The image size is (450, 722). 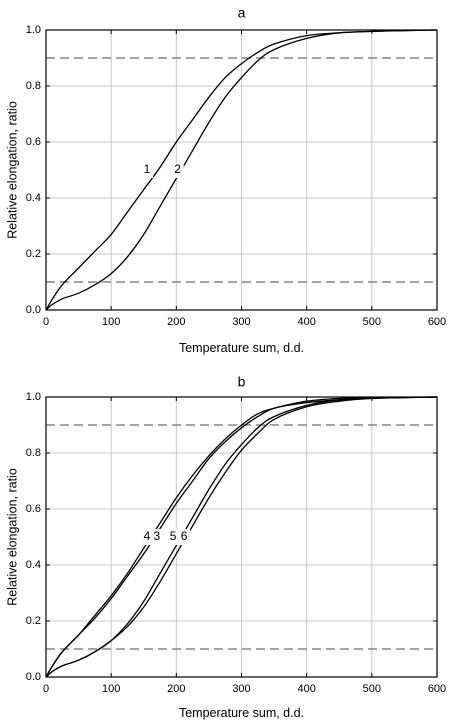 I want to click on series-label-2: 2, so click(x=177, y=169).